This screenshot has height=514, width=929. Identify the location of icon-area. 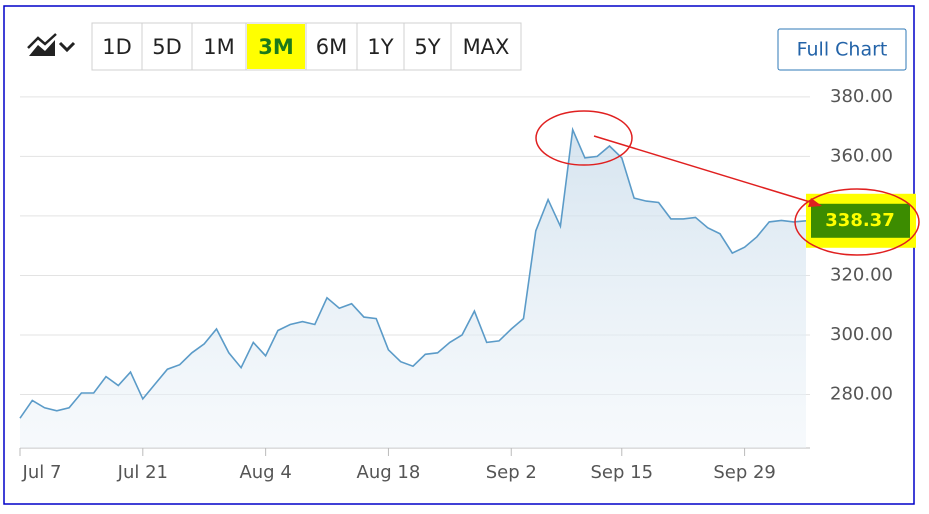
(42, 48).